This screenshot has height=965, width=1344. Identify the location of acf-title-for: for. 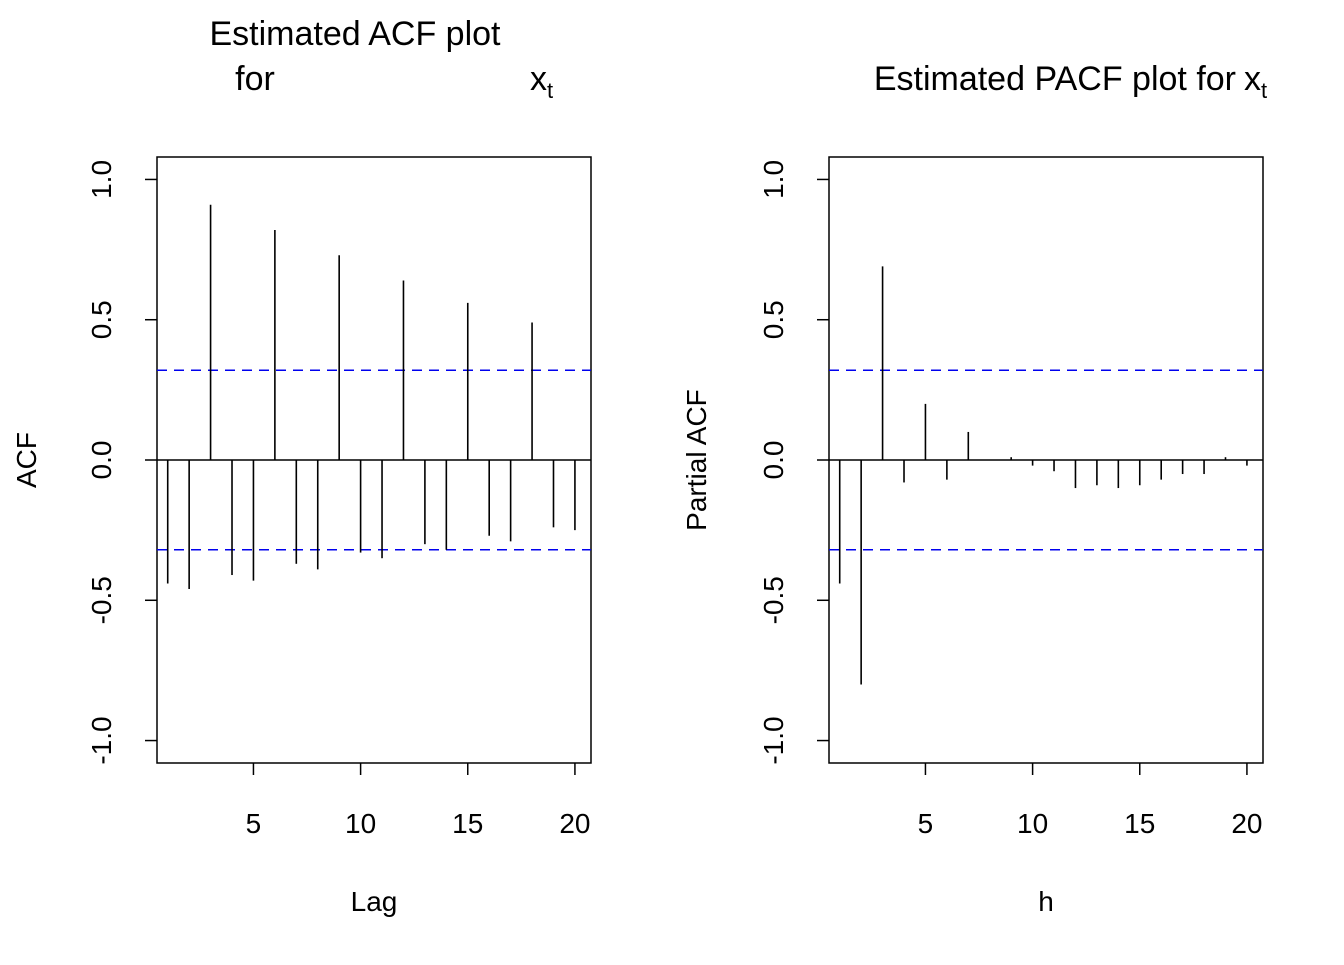
(255, 79).